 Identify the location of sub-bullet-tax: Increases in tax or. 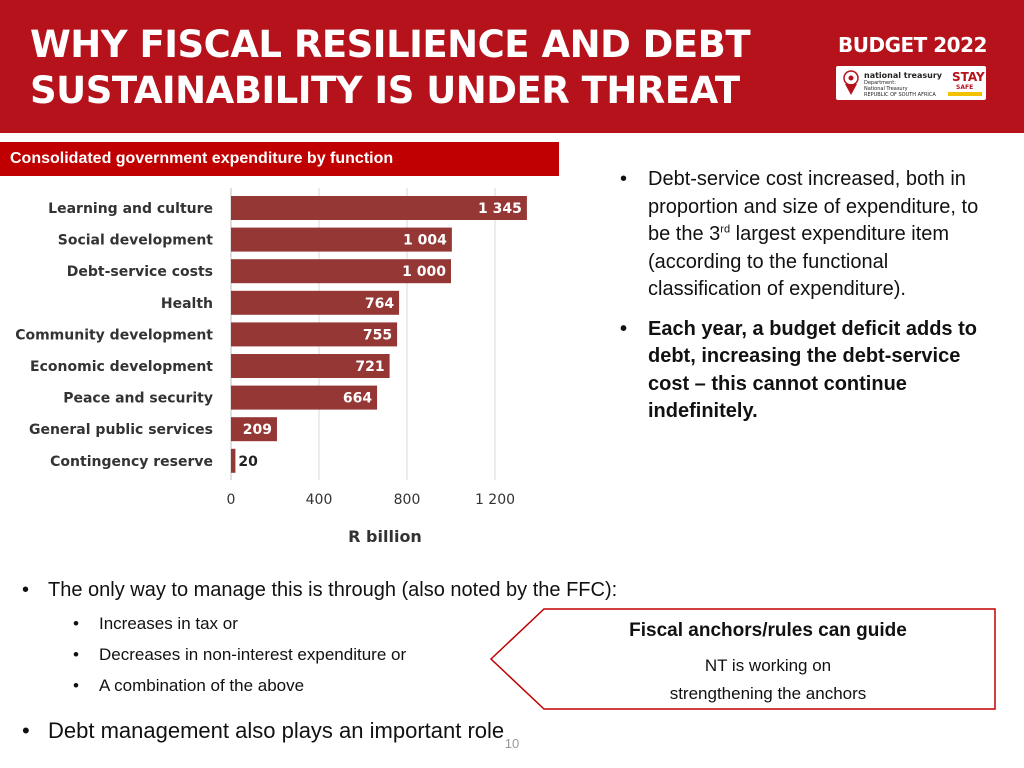
(380, 623).